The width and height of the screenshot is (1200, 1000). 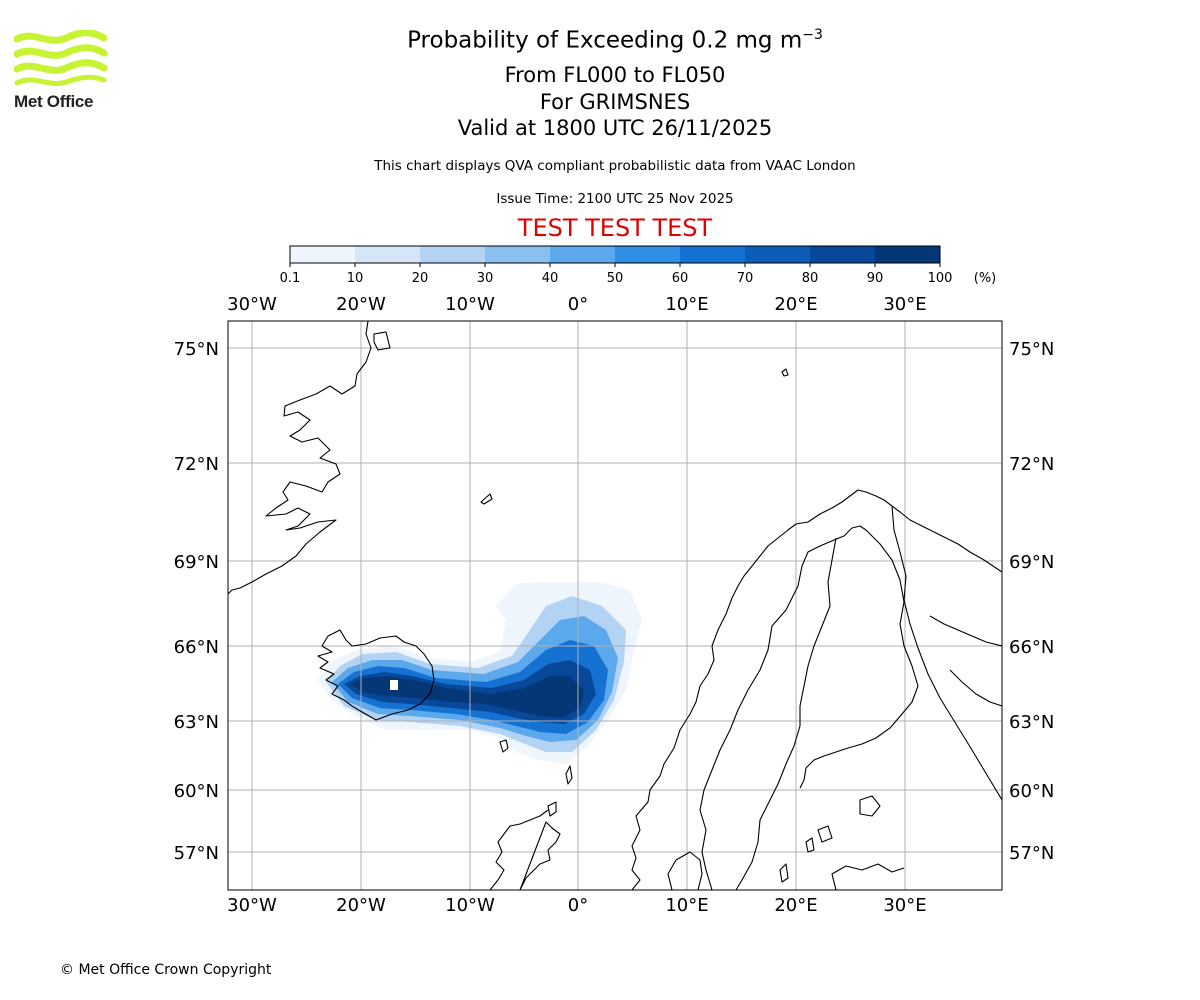 I want to click on valid-time: Valid at 1800 UTC 26/11/2025, so click(x=615, y=128).